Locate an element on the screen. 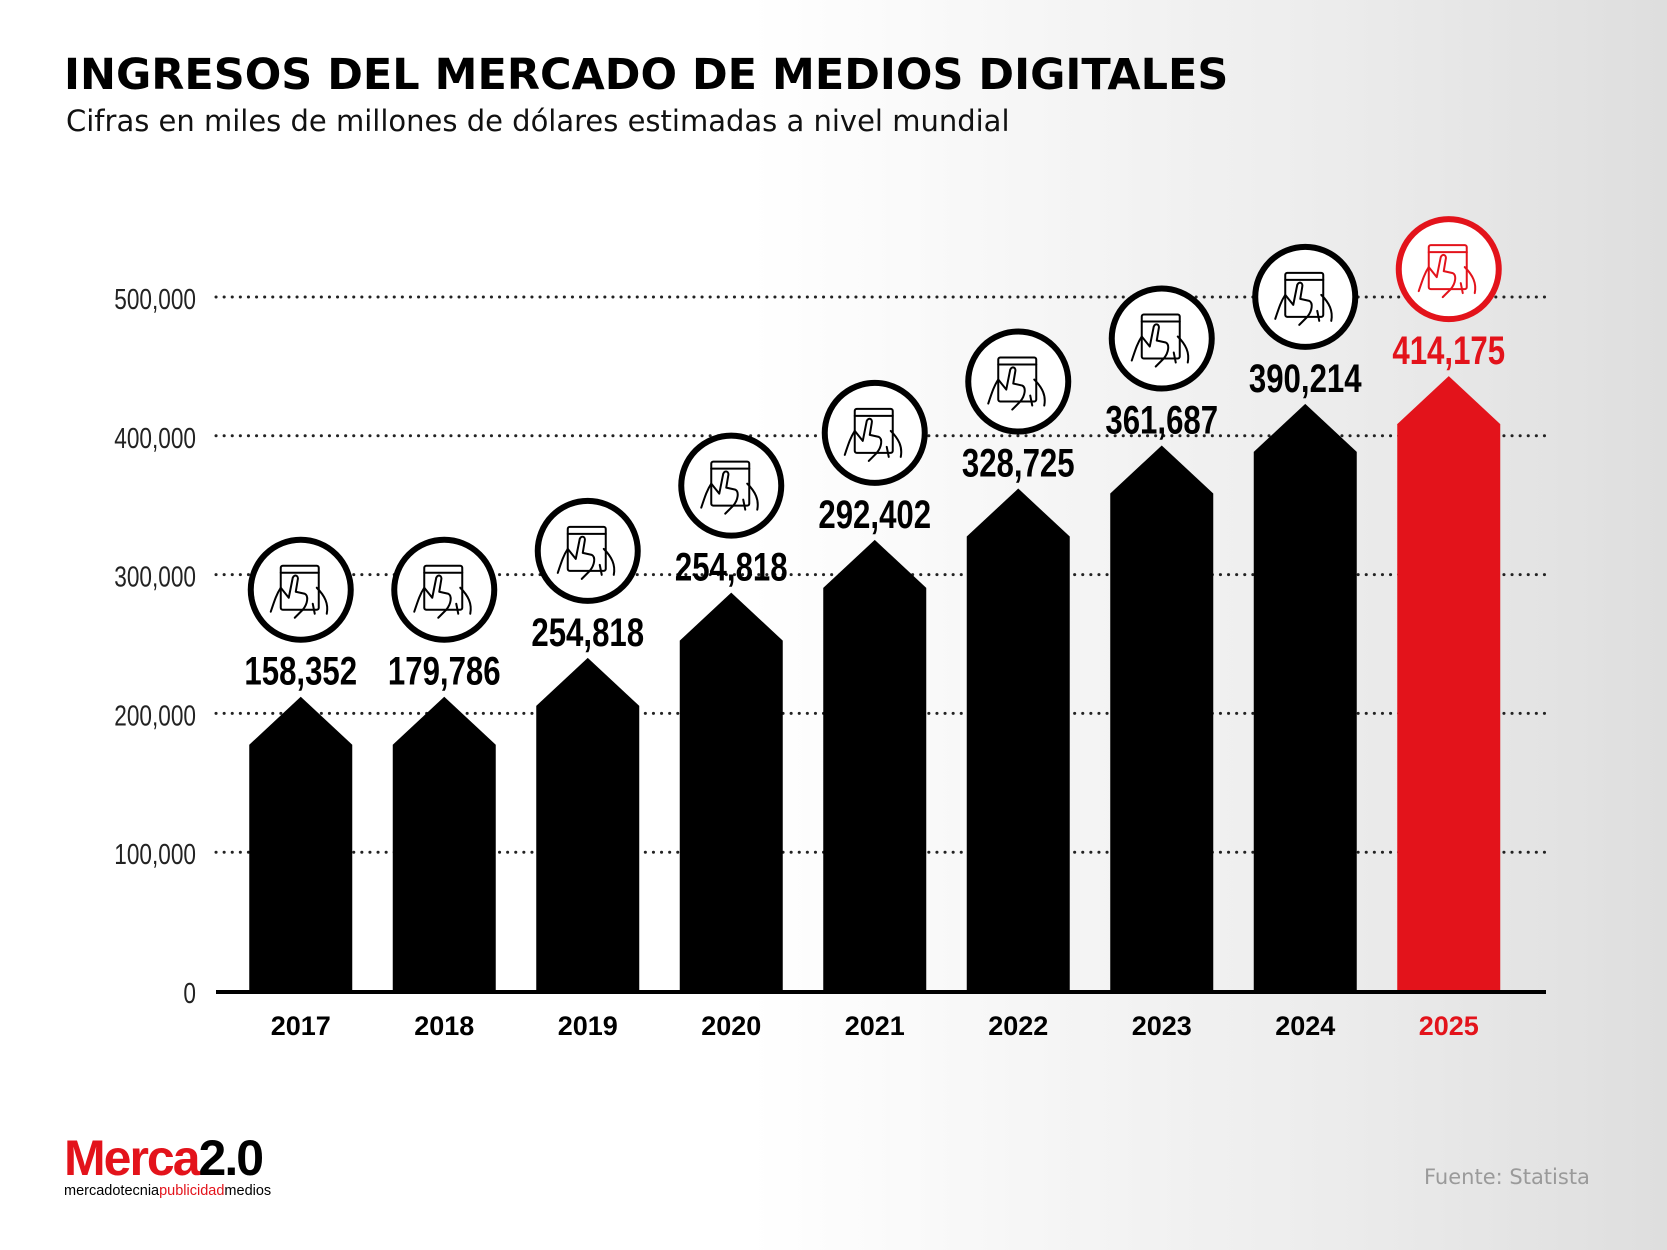  logo-tag-publicidad: publicidad is located at coordinates (192, 1191).